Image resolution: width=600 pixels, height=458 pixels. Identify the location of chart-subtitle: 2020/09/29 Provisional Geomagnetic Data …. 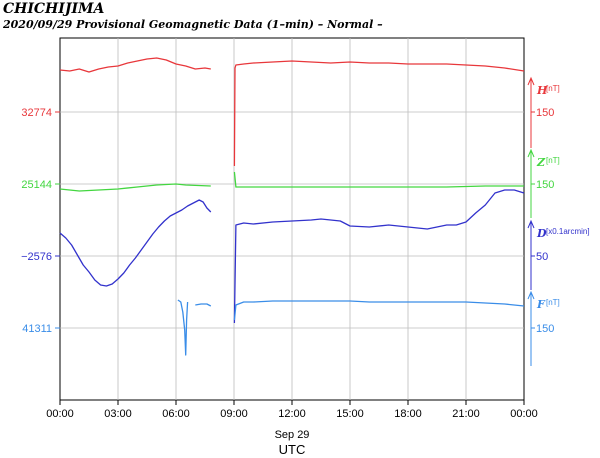
(192, 24).